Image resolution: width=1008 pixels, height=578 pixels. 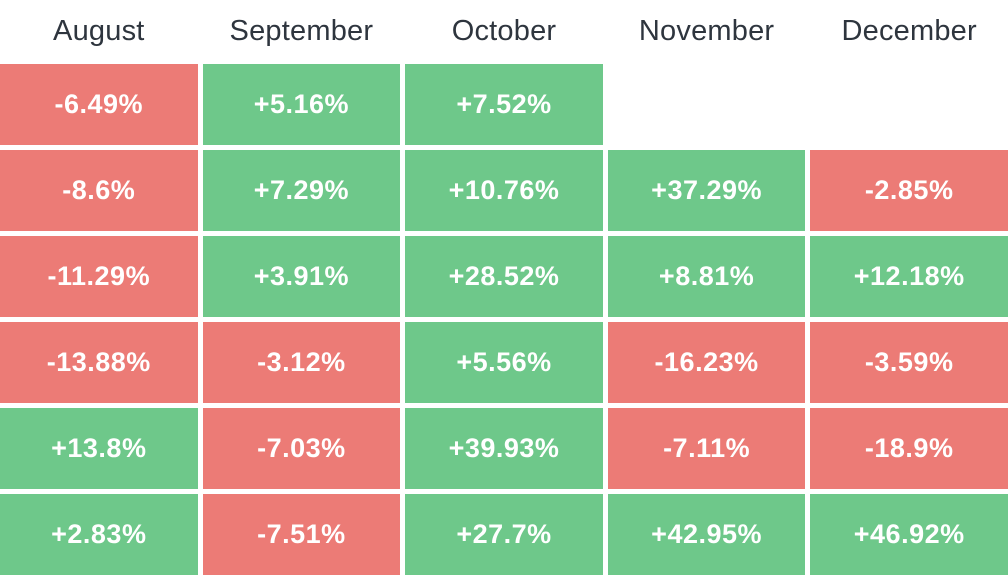 What do you see at coordinates (706, 190) in the screenshot?
I see `return-cell: +37.29%` at bounding box center [706, 190].